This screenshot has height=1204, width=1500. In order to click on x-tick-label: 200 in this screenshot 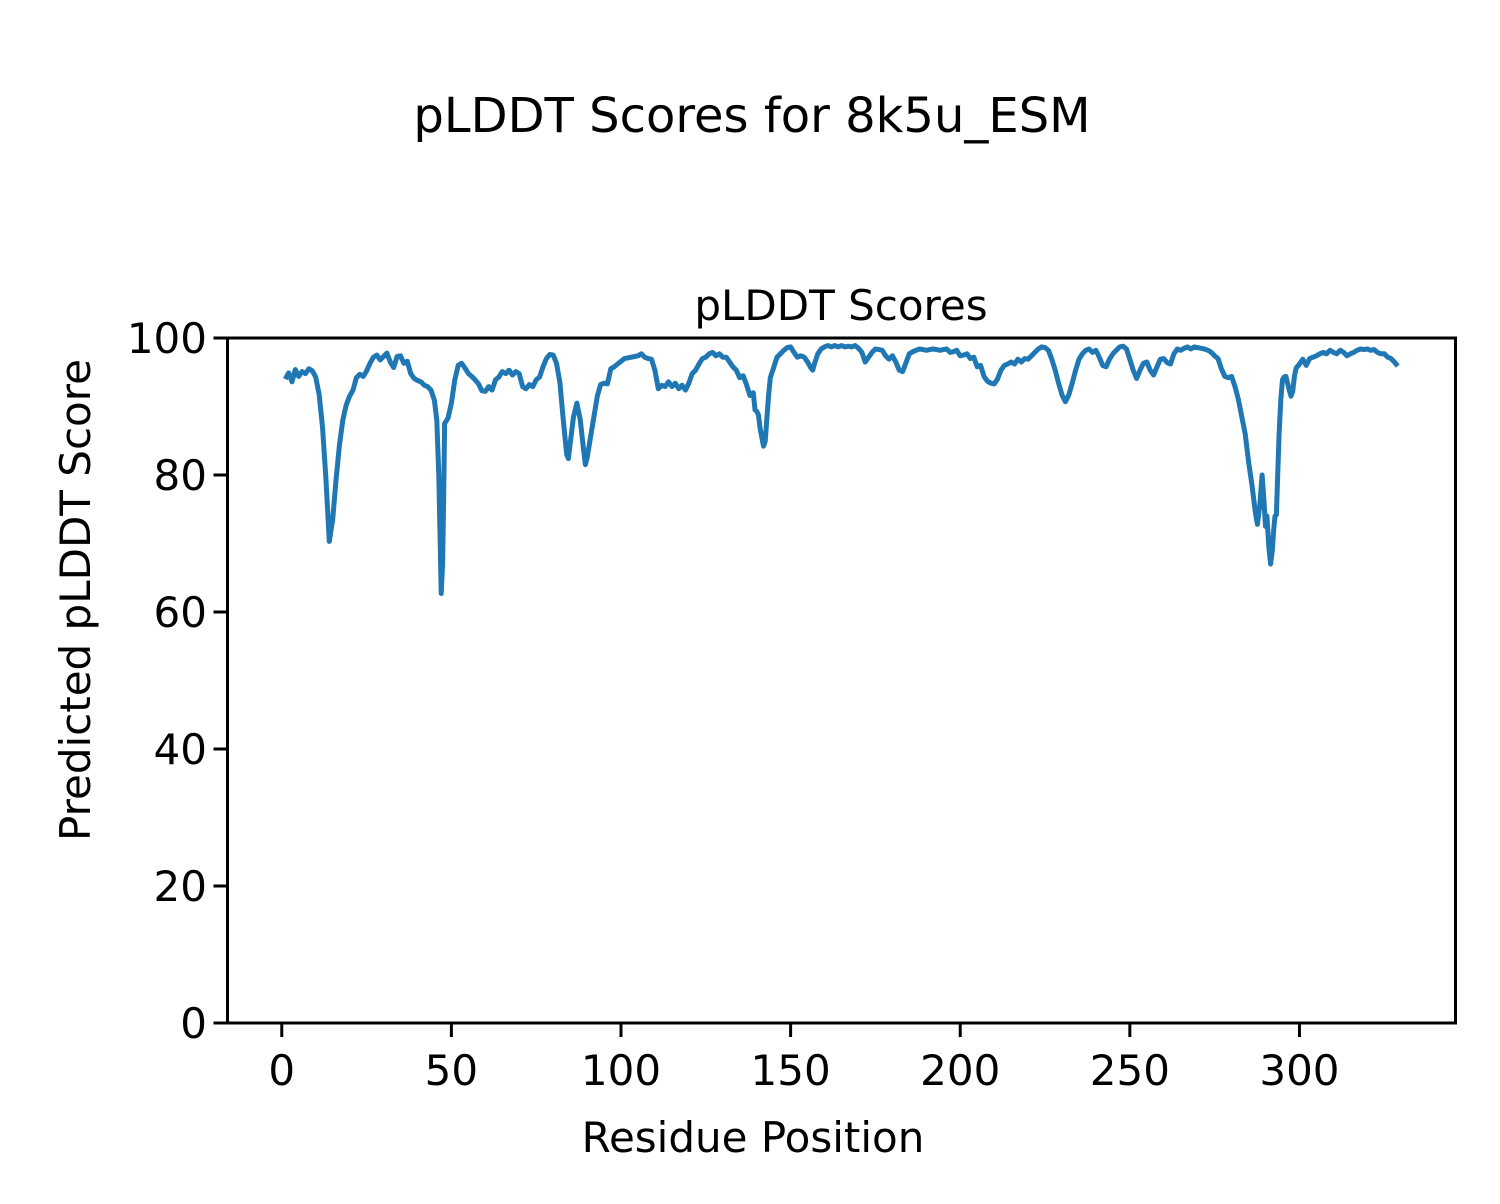, I will do `click(960, 1070)`.